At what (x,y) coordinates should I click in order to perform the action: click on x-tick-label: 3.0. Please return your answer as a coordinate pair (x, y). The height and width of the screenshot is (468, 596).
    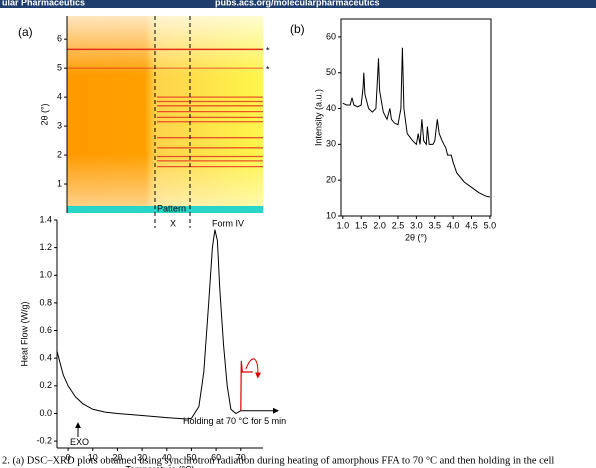
    Looking at the image, I should click on (416, 225).